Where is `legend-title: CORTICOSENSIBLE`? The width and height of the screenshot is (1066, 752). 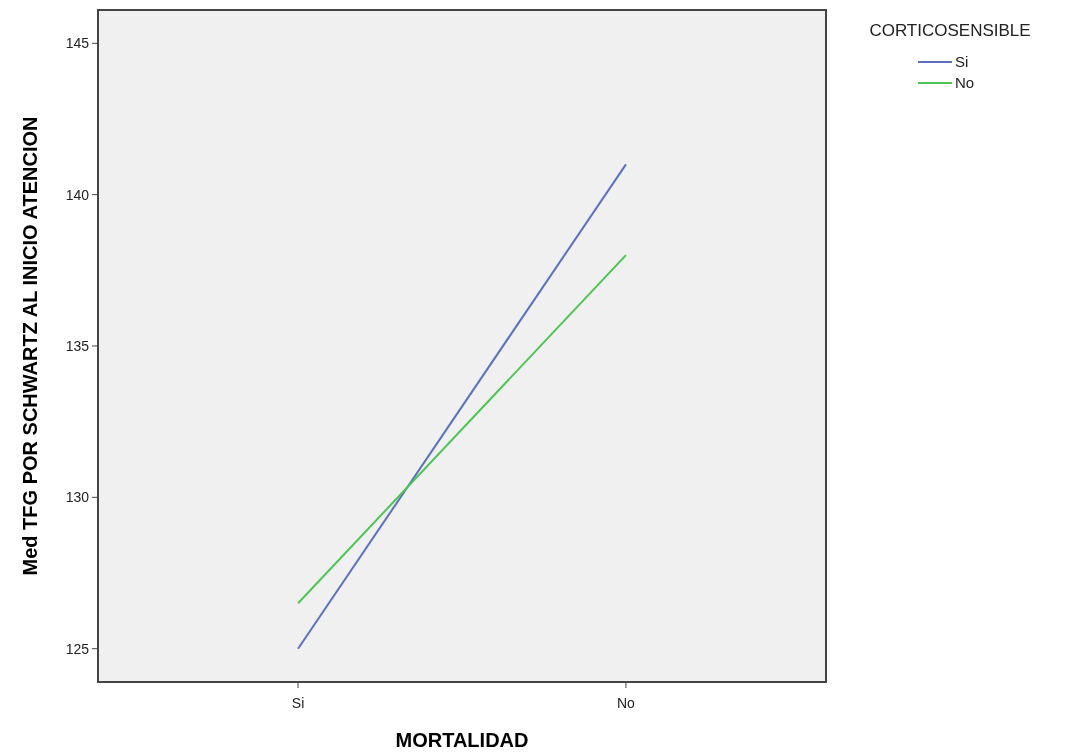 legend-title: CORTICOSENSIBLE is located at coordinates (950, 30).